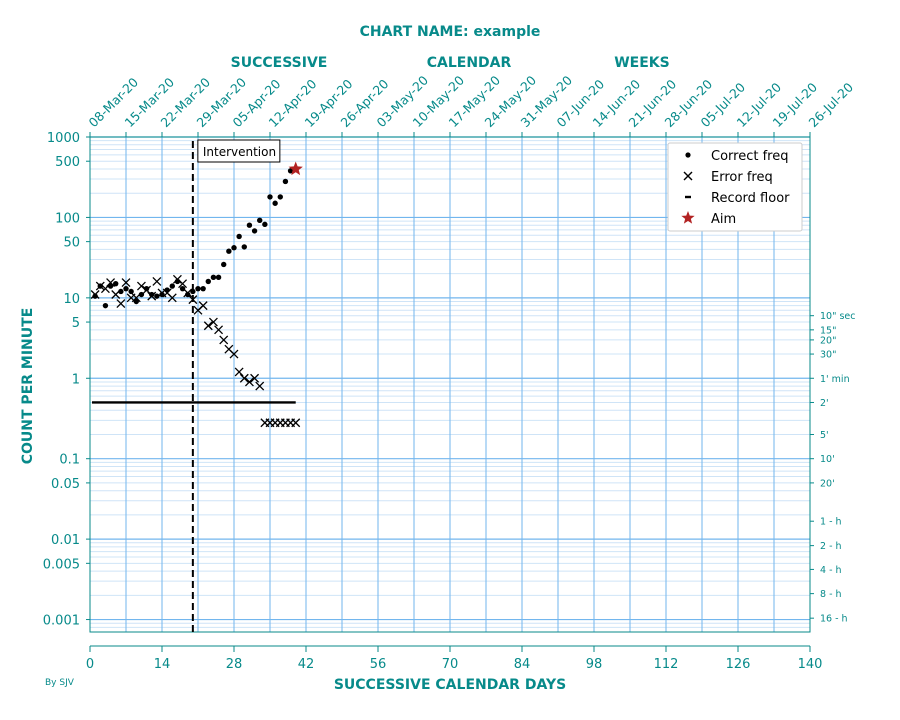 The height and width of the screenshot is (720, 900). Describe the element at coordinates (469, 63) in the screenshot. I see `top-header-calendar: CALENDAR` at that location.